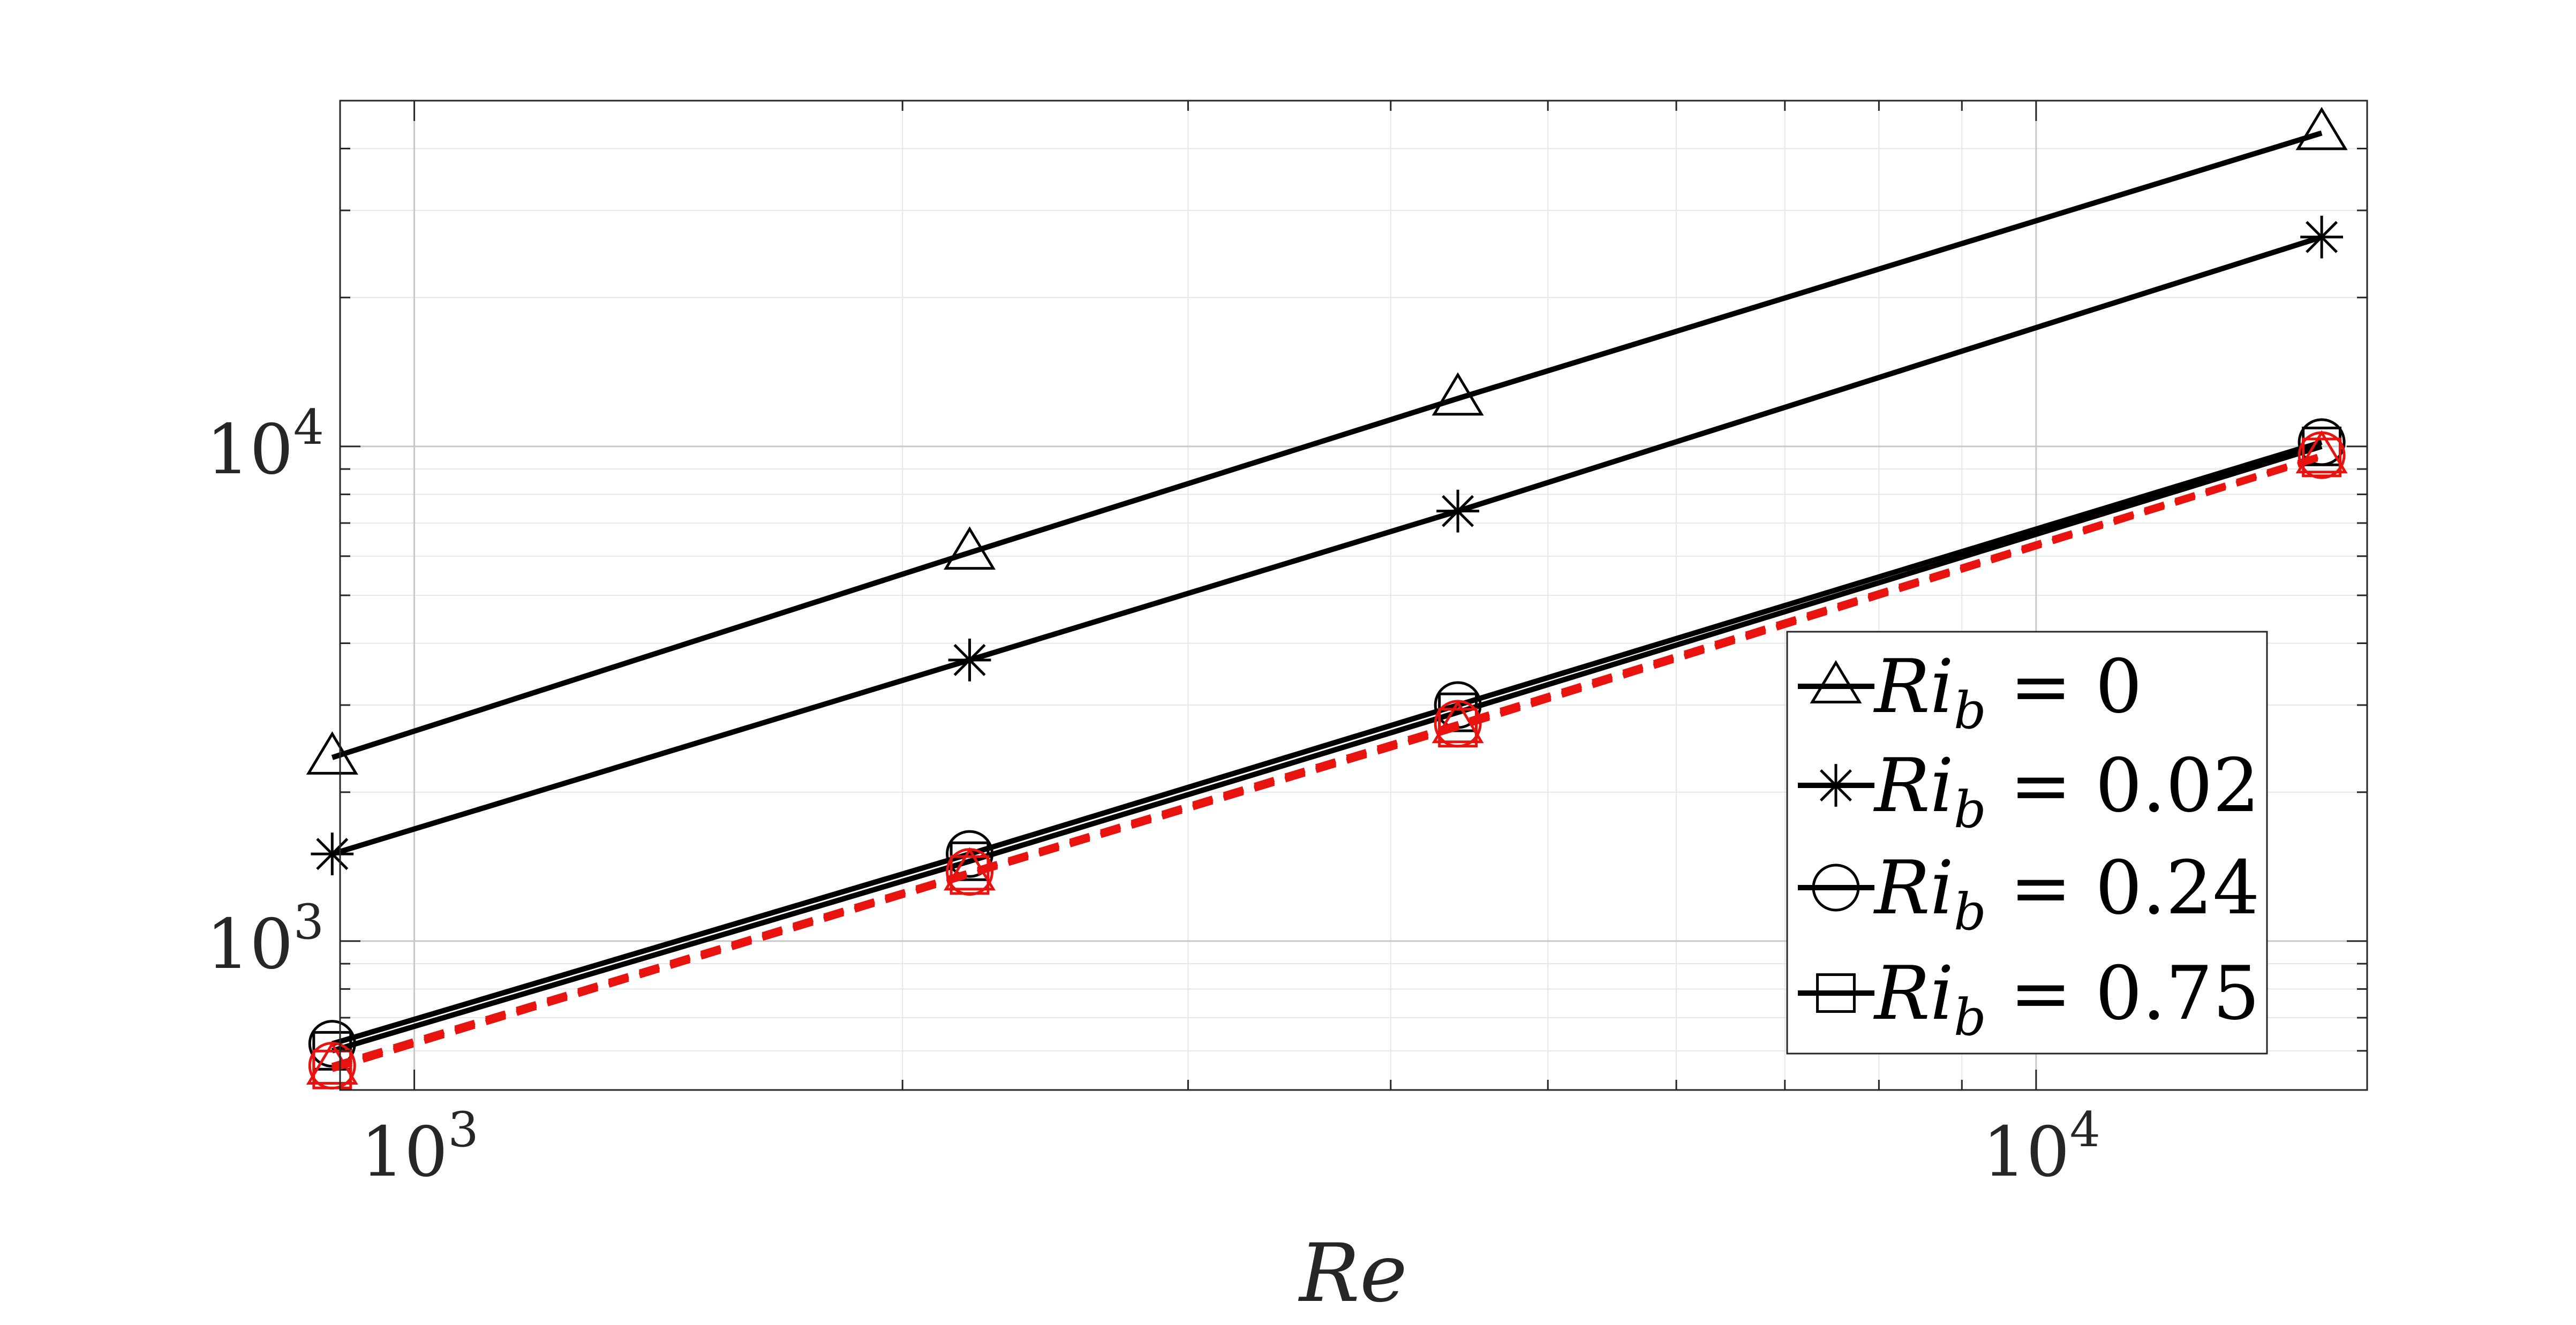 Image resolution: width=2576 pixels, height=1325 pixels. I want to click on legend-box, so click(2027, 843).